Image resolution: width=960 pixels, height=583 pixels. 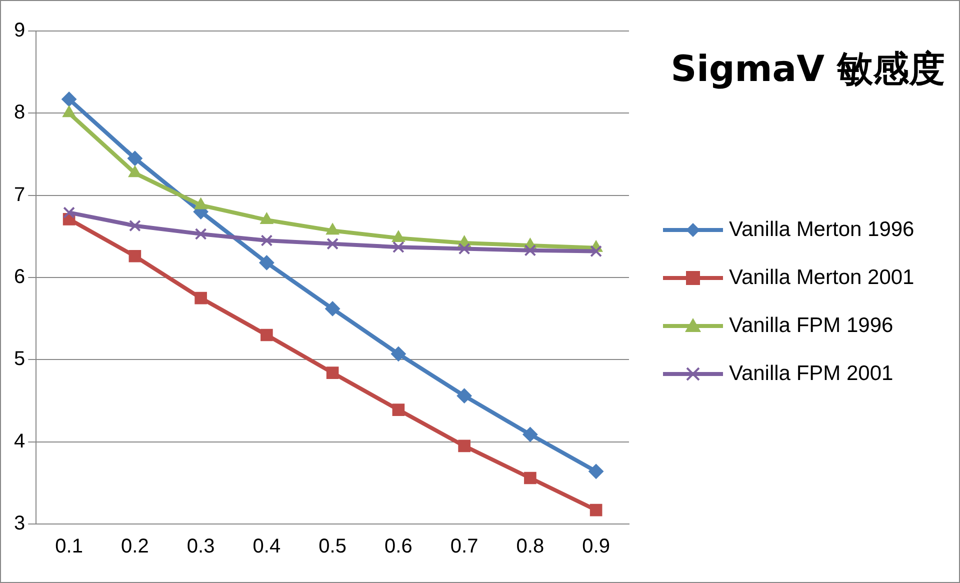 What do you see at coordinates (807, 70) in the screenshot?
I see `text: SigmaV 敏感度` at bounding box center [807, 70].